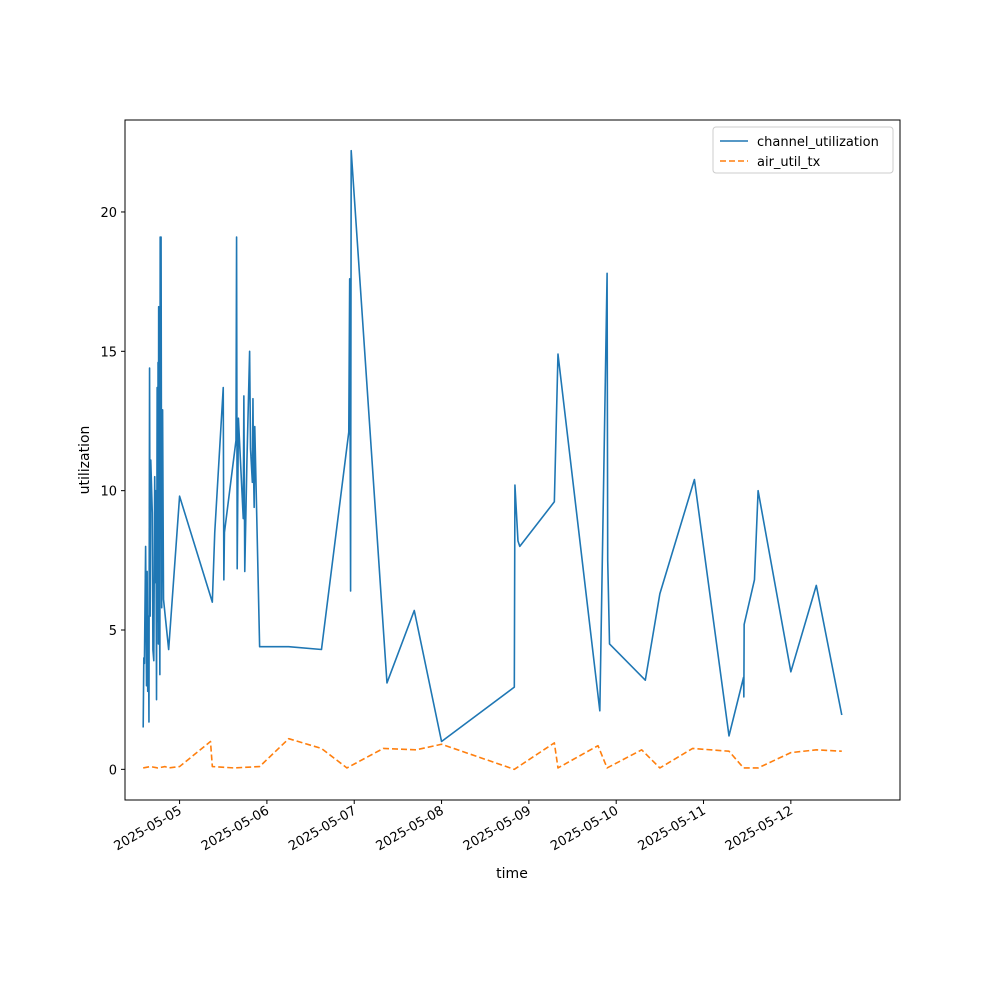 This screenshot has height=1004, width=1000. Describe the element at coordinates (108, 213) in the screenshot. I see `y-tick-label: 20` at that location.